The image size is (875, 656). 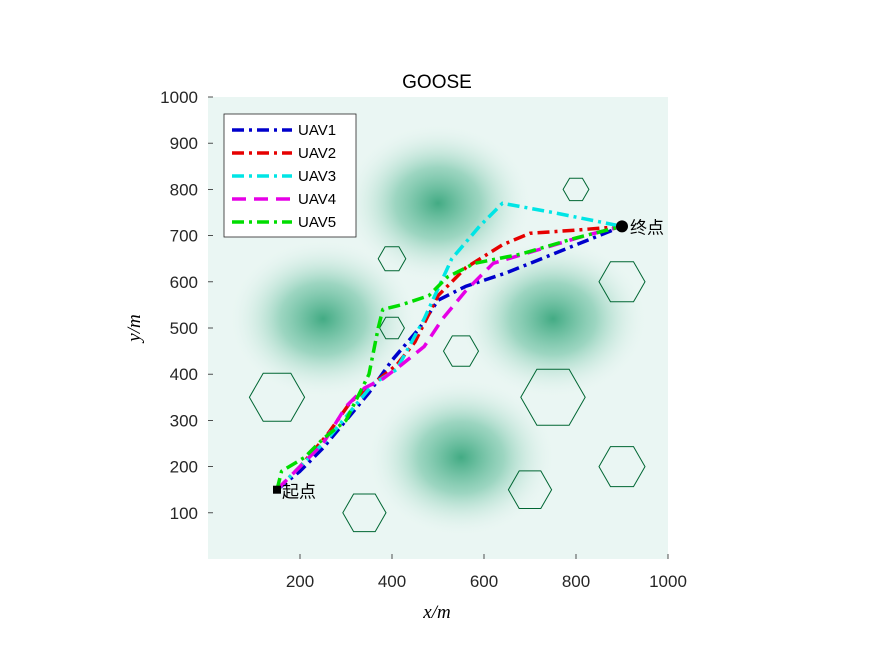 I want to click on x-axis-label: x/m, so click(x=436, y=612).